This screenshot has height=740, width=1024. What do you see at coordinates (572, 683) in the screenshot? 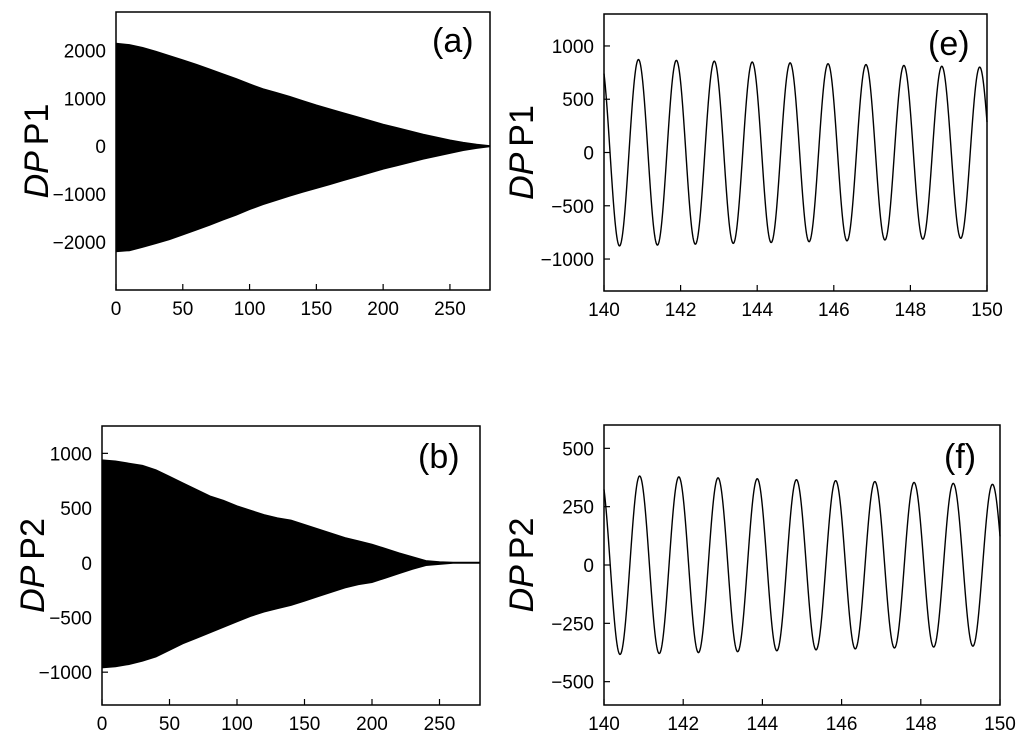
I see `y-tick-label-f: −500` at bounding box center [572, 683].